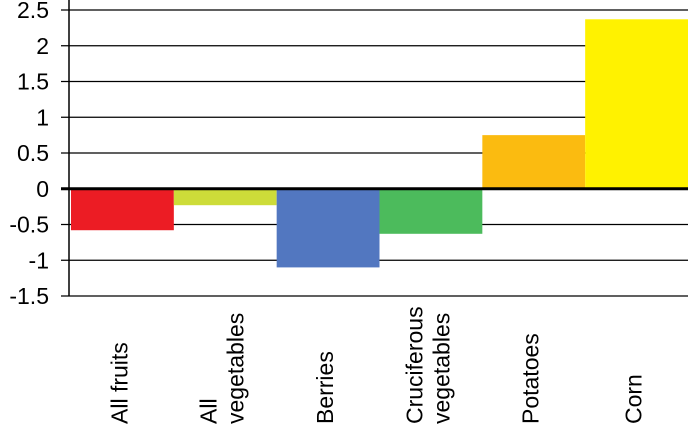 This screenshot has height=448, width=688. Describe the element at coordinates (33, 82) in the screenshot. I see `y-tick-label: 1.5` at that location.